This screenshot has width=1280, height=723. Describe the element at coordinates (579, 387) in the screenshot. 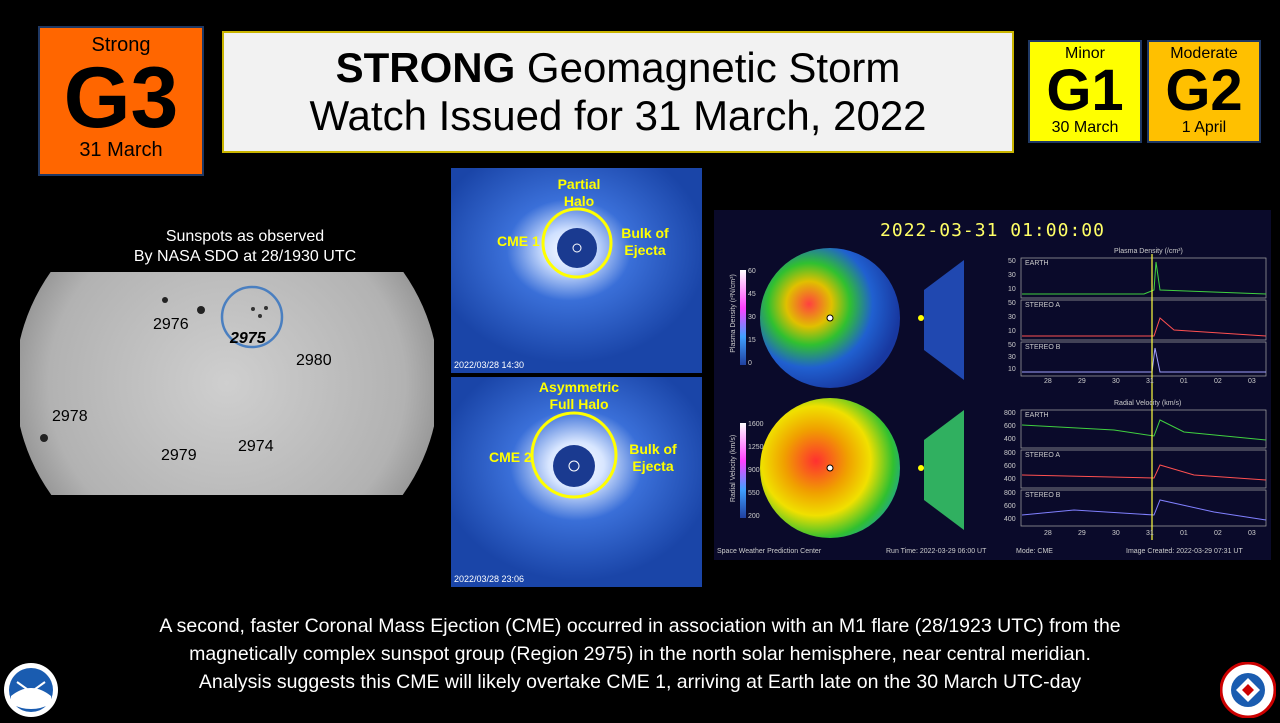

I see `asymmetric-label: Asymmetric` at that location.